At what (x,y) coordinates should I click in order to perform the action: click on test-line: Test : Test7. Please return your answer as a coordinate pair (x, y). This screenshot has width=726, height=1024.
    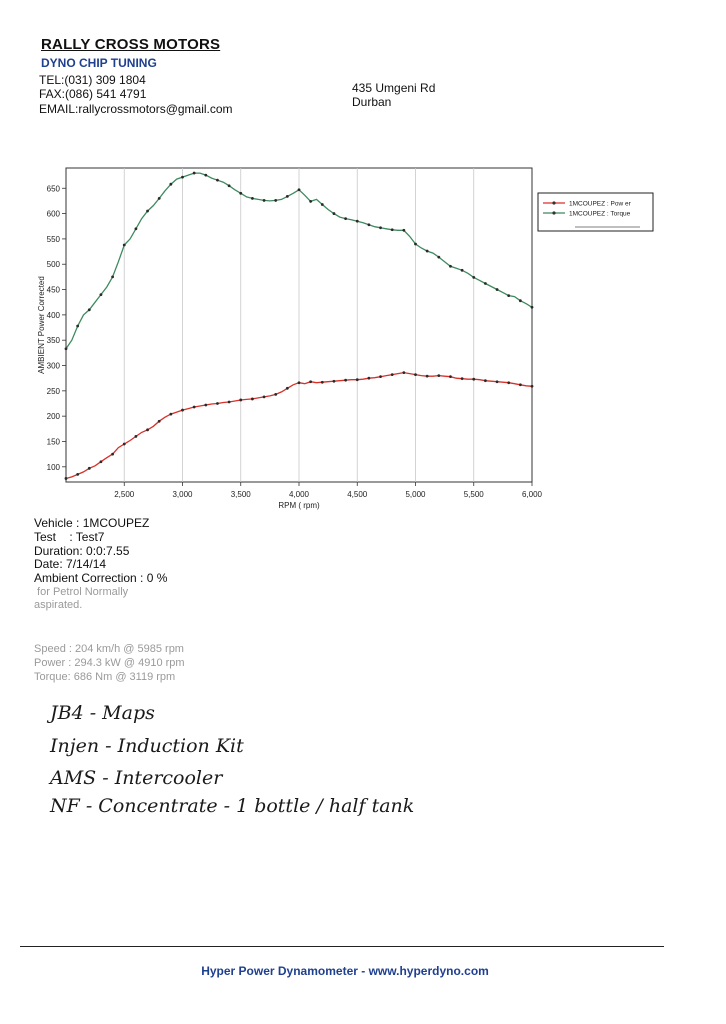
    Looking at the image, I should click on (69, 537).